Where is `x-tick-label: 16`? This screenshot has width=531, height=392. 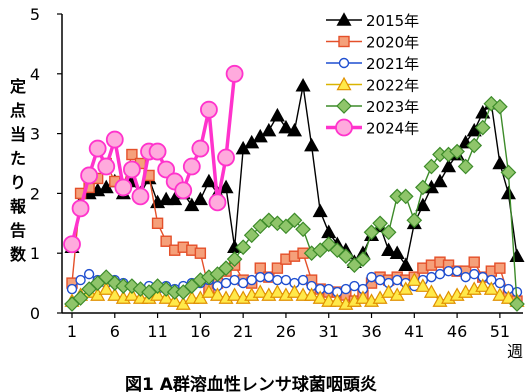 x-tick-label: 16 is located at coordinates (200, 331).